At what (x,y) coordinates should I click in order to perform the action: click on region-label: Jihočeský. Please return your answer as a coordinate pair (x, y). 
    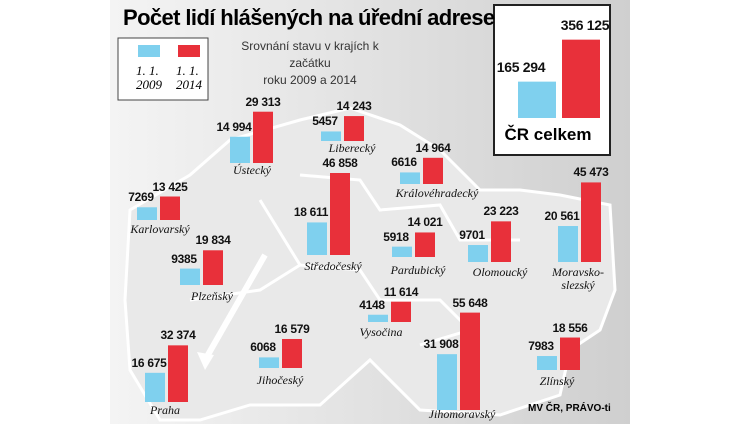
    Looking at the image, I should click on (280, 380).